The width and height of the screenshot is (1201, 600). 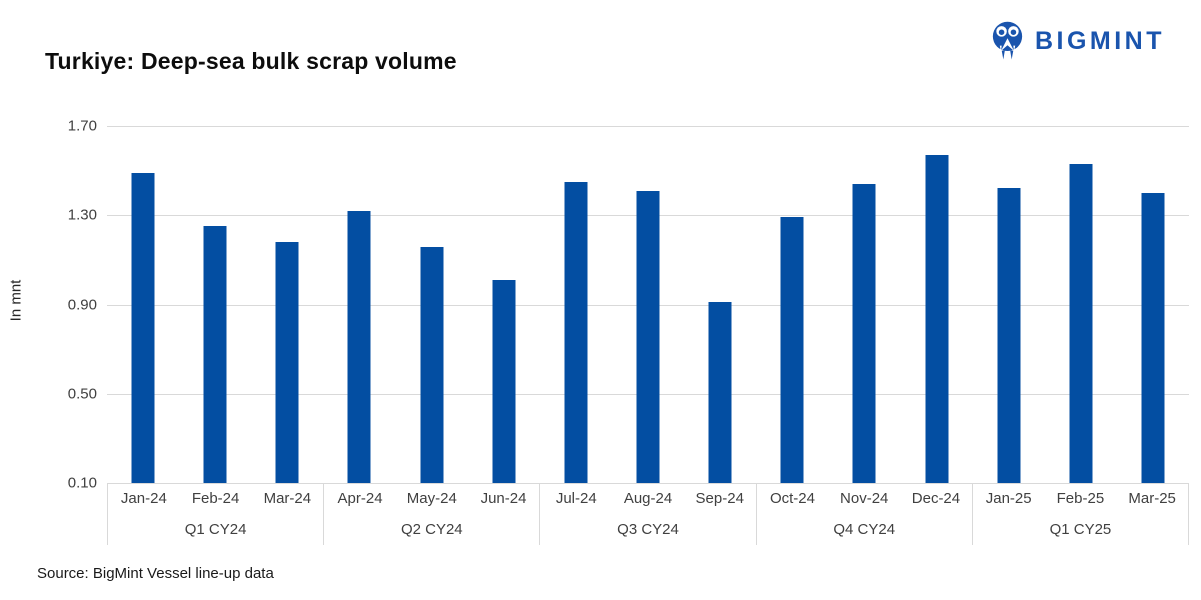 I want to click on quarter-label: Q2 CY24, so click(x=431, y=529).